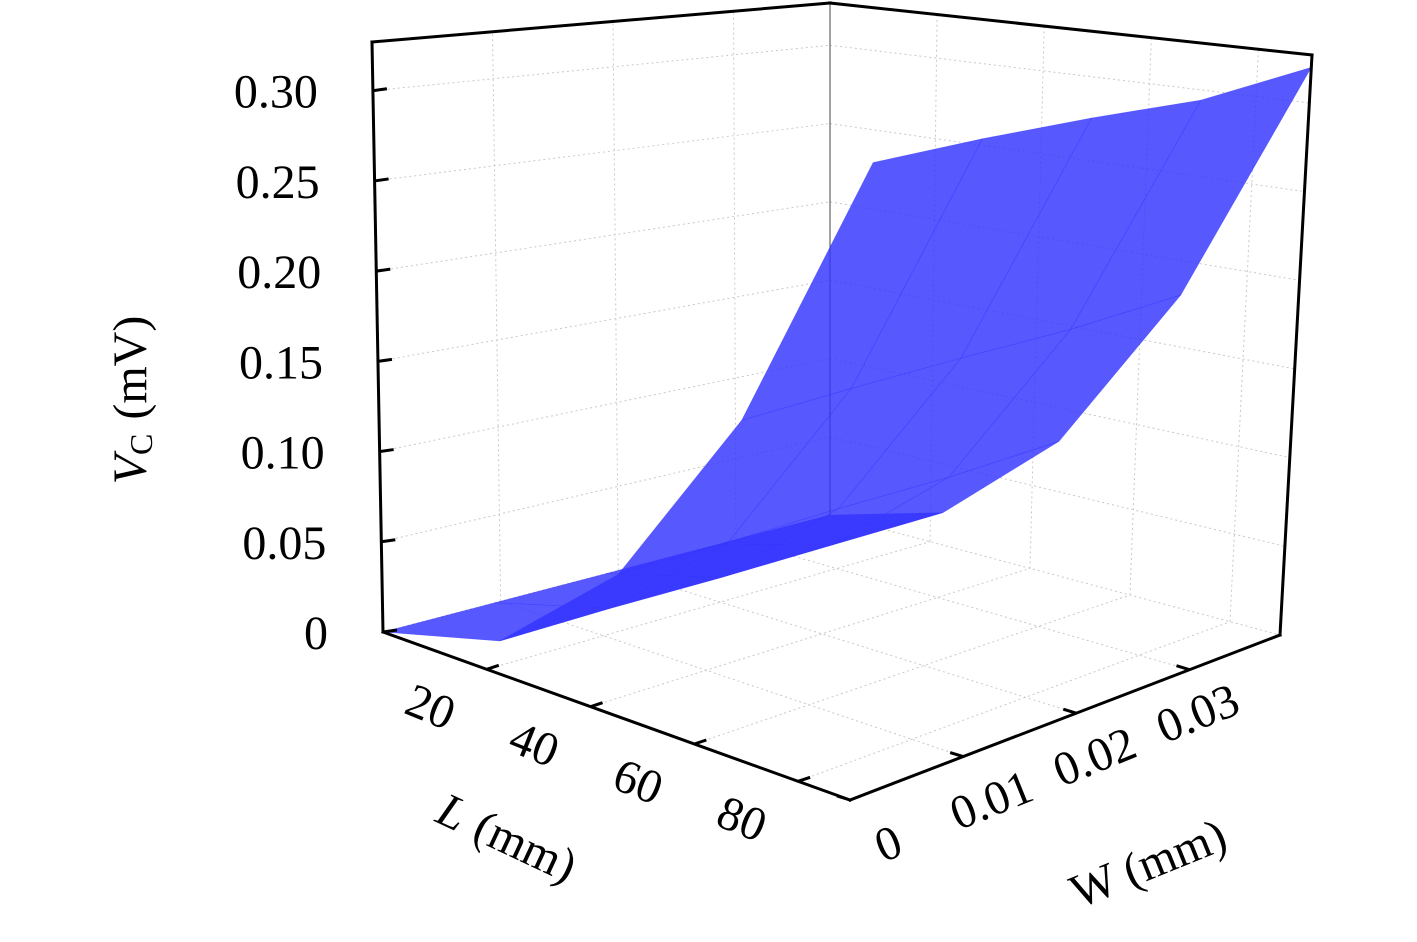 This screenshot has width=1417, height=942. I want to click on x-tick-label: 20, so click(430, 707).